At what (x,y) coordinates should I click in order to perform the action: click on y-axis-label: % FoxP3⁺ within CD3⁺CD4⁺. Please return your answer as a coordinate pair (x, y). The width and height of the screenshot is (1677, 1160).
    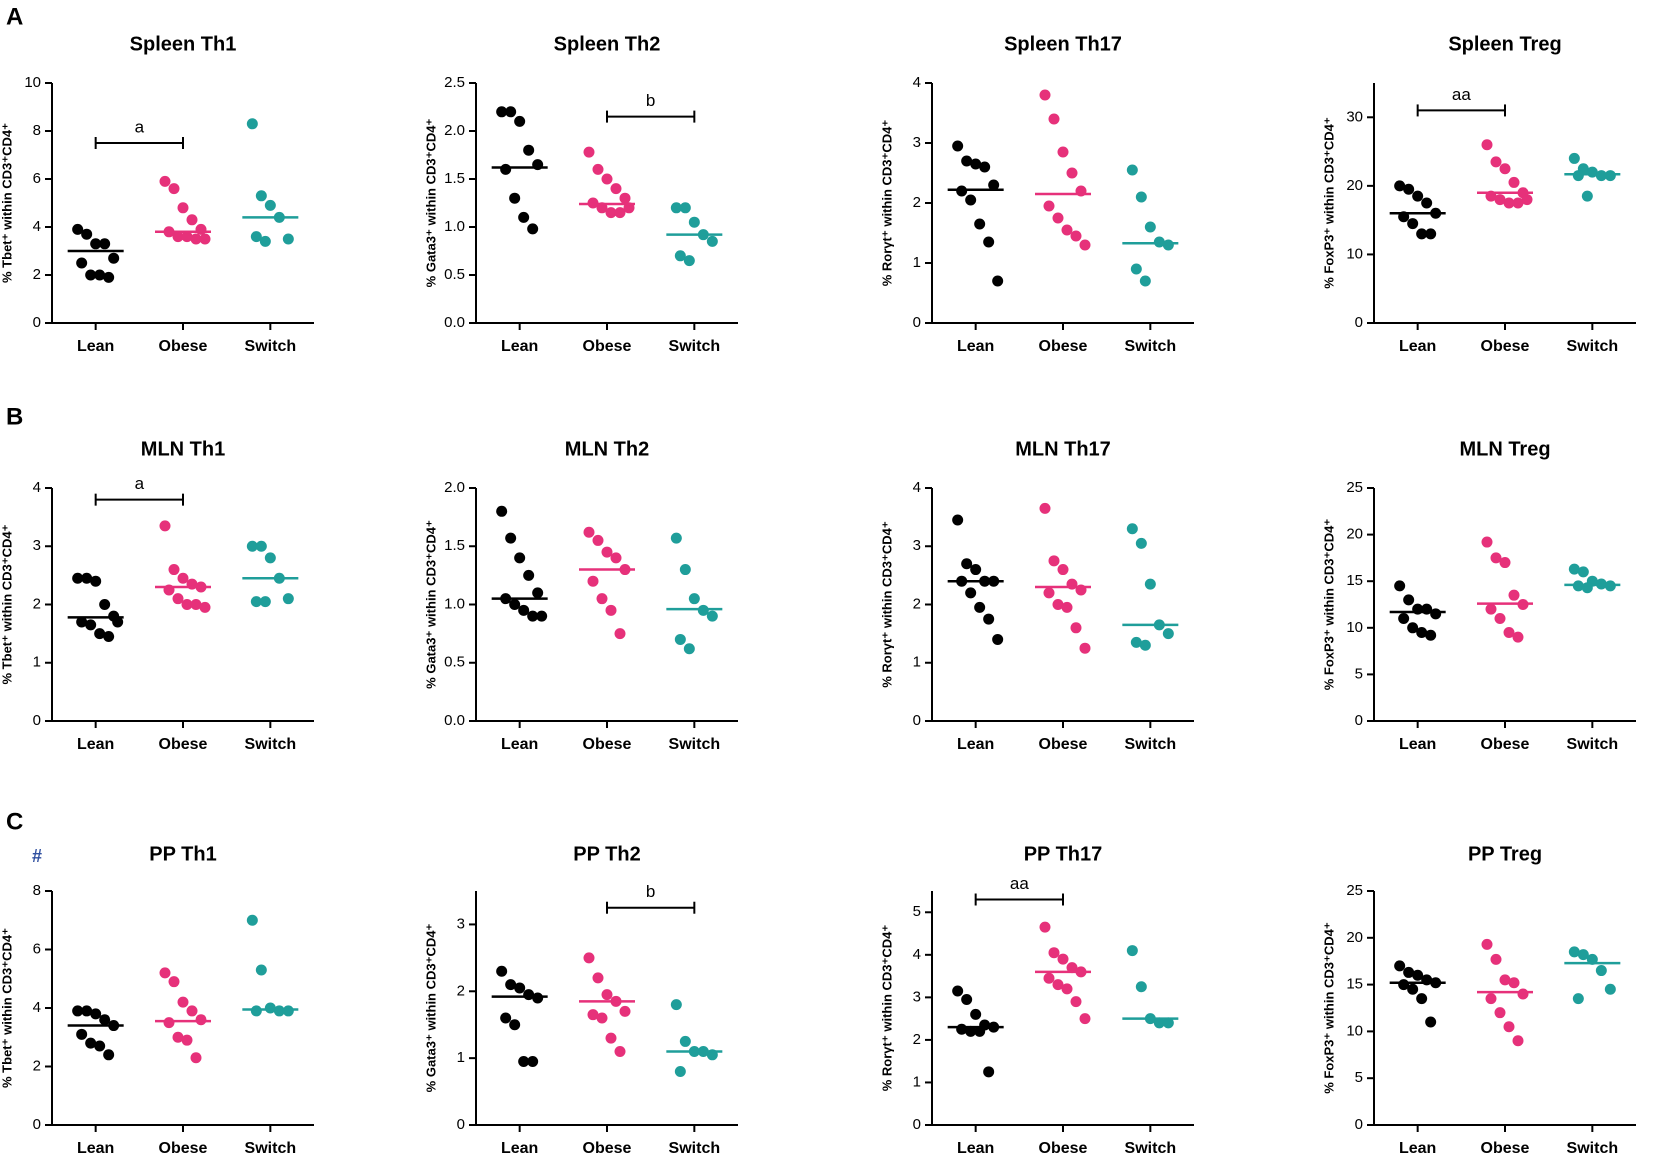
    Looking at the image, I should click on (1328, 1008).